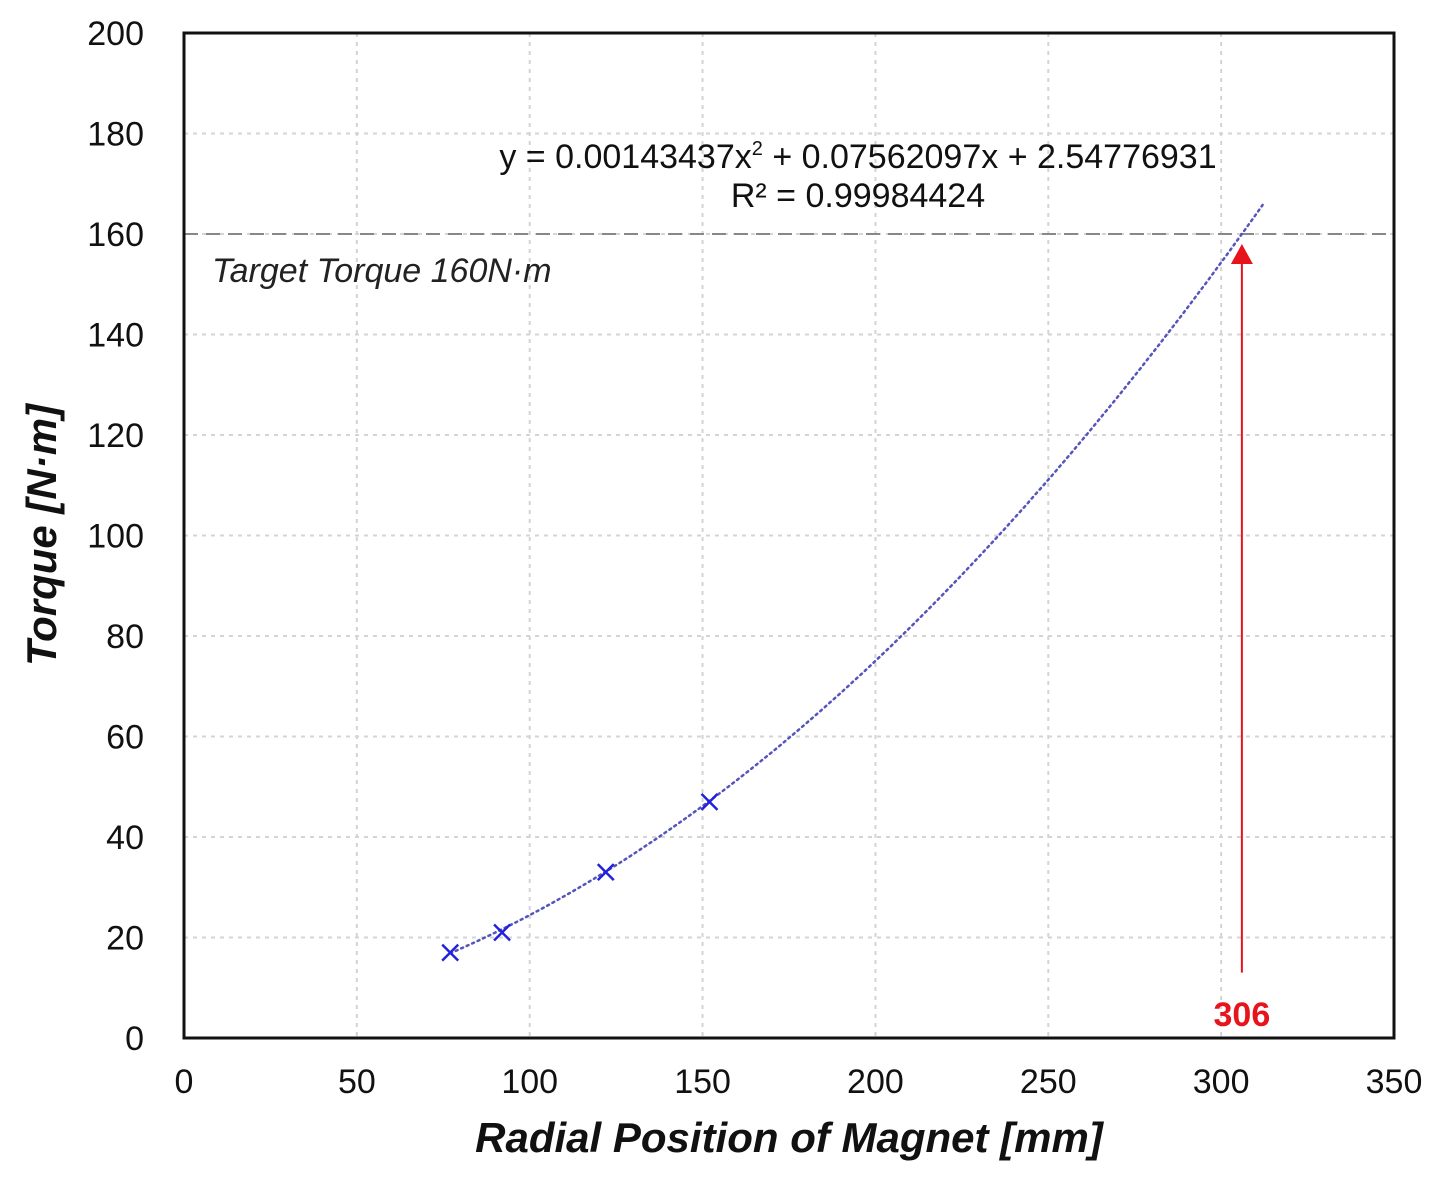 The height and width of the screenshot is (1193, 1446). Describe the element at coordinates (1221, 1082) in the screenshot. I see `x-tick-label: 300` at that location.